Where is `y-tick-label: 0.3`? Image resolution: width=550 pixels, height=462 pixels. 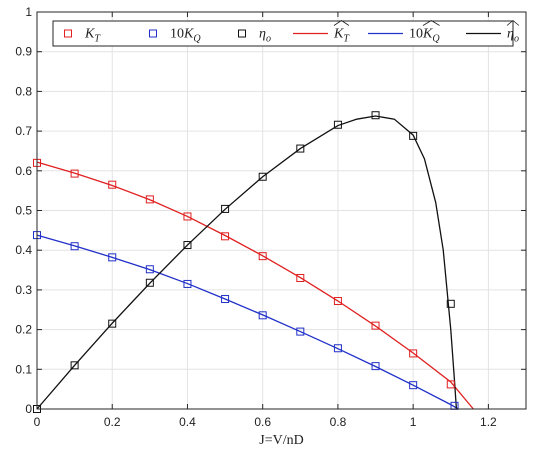
y-tick-label: 0.3 is located at coordinates (23, 290).